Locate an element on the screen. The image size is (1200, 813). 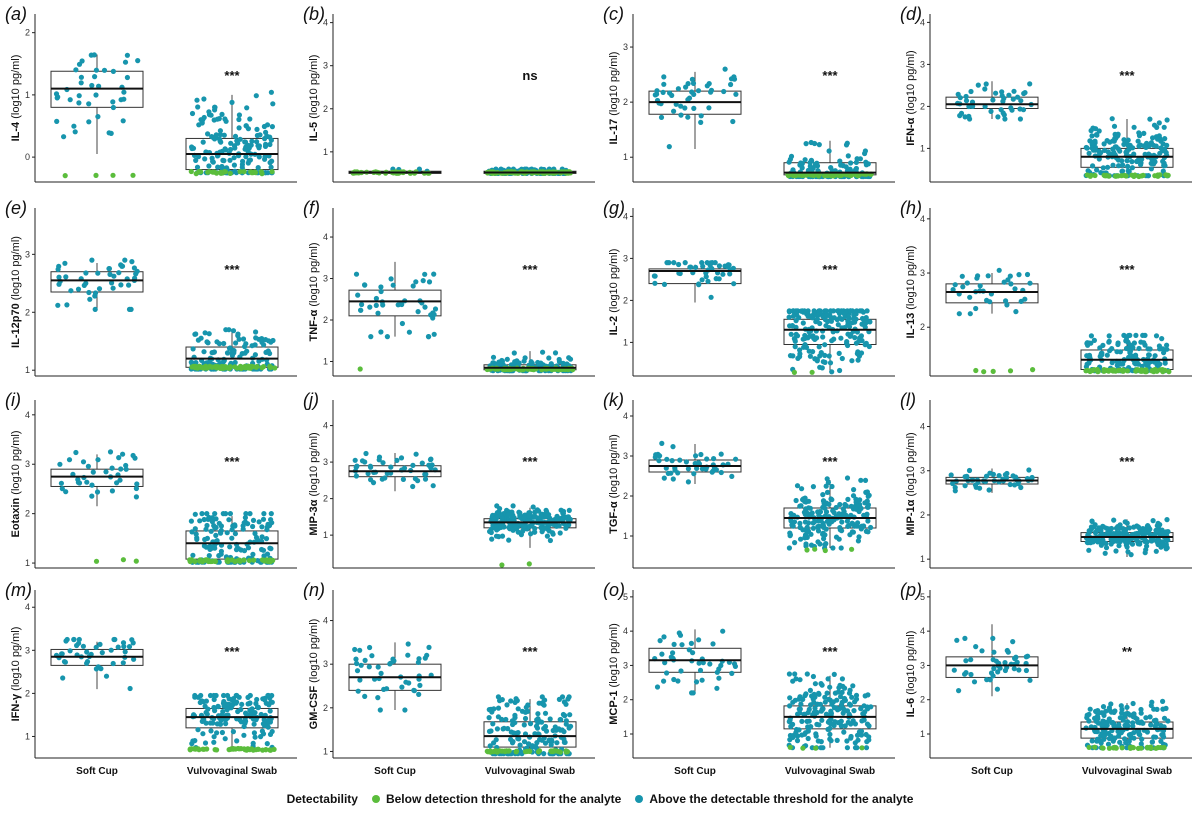
box is located at coordinates (97, 477).